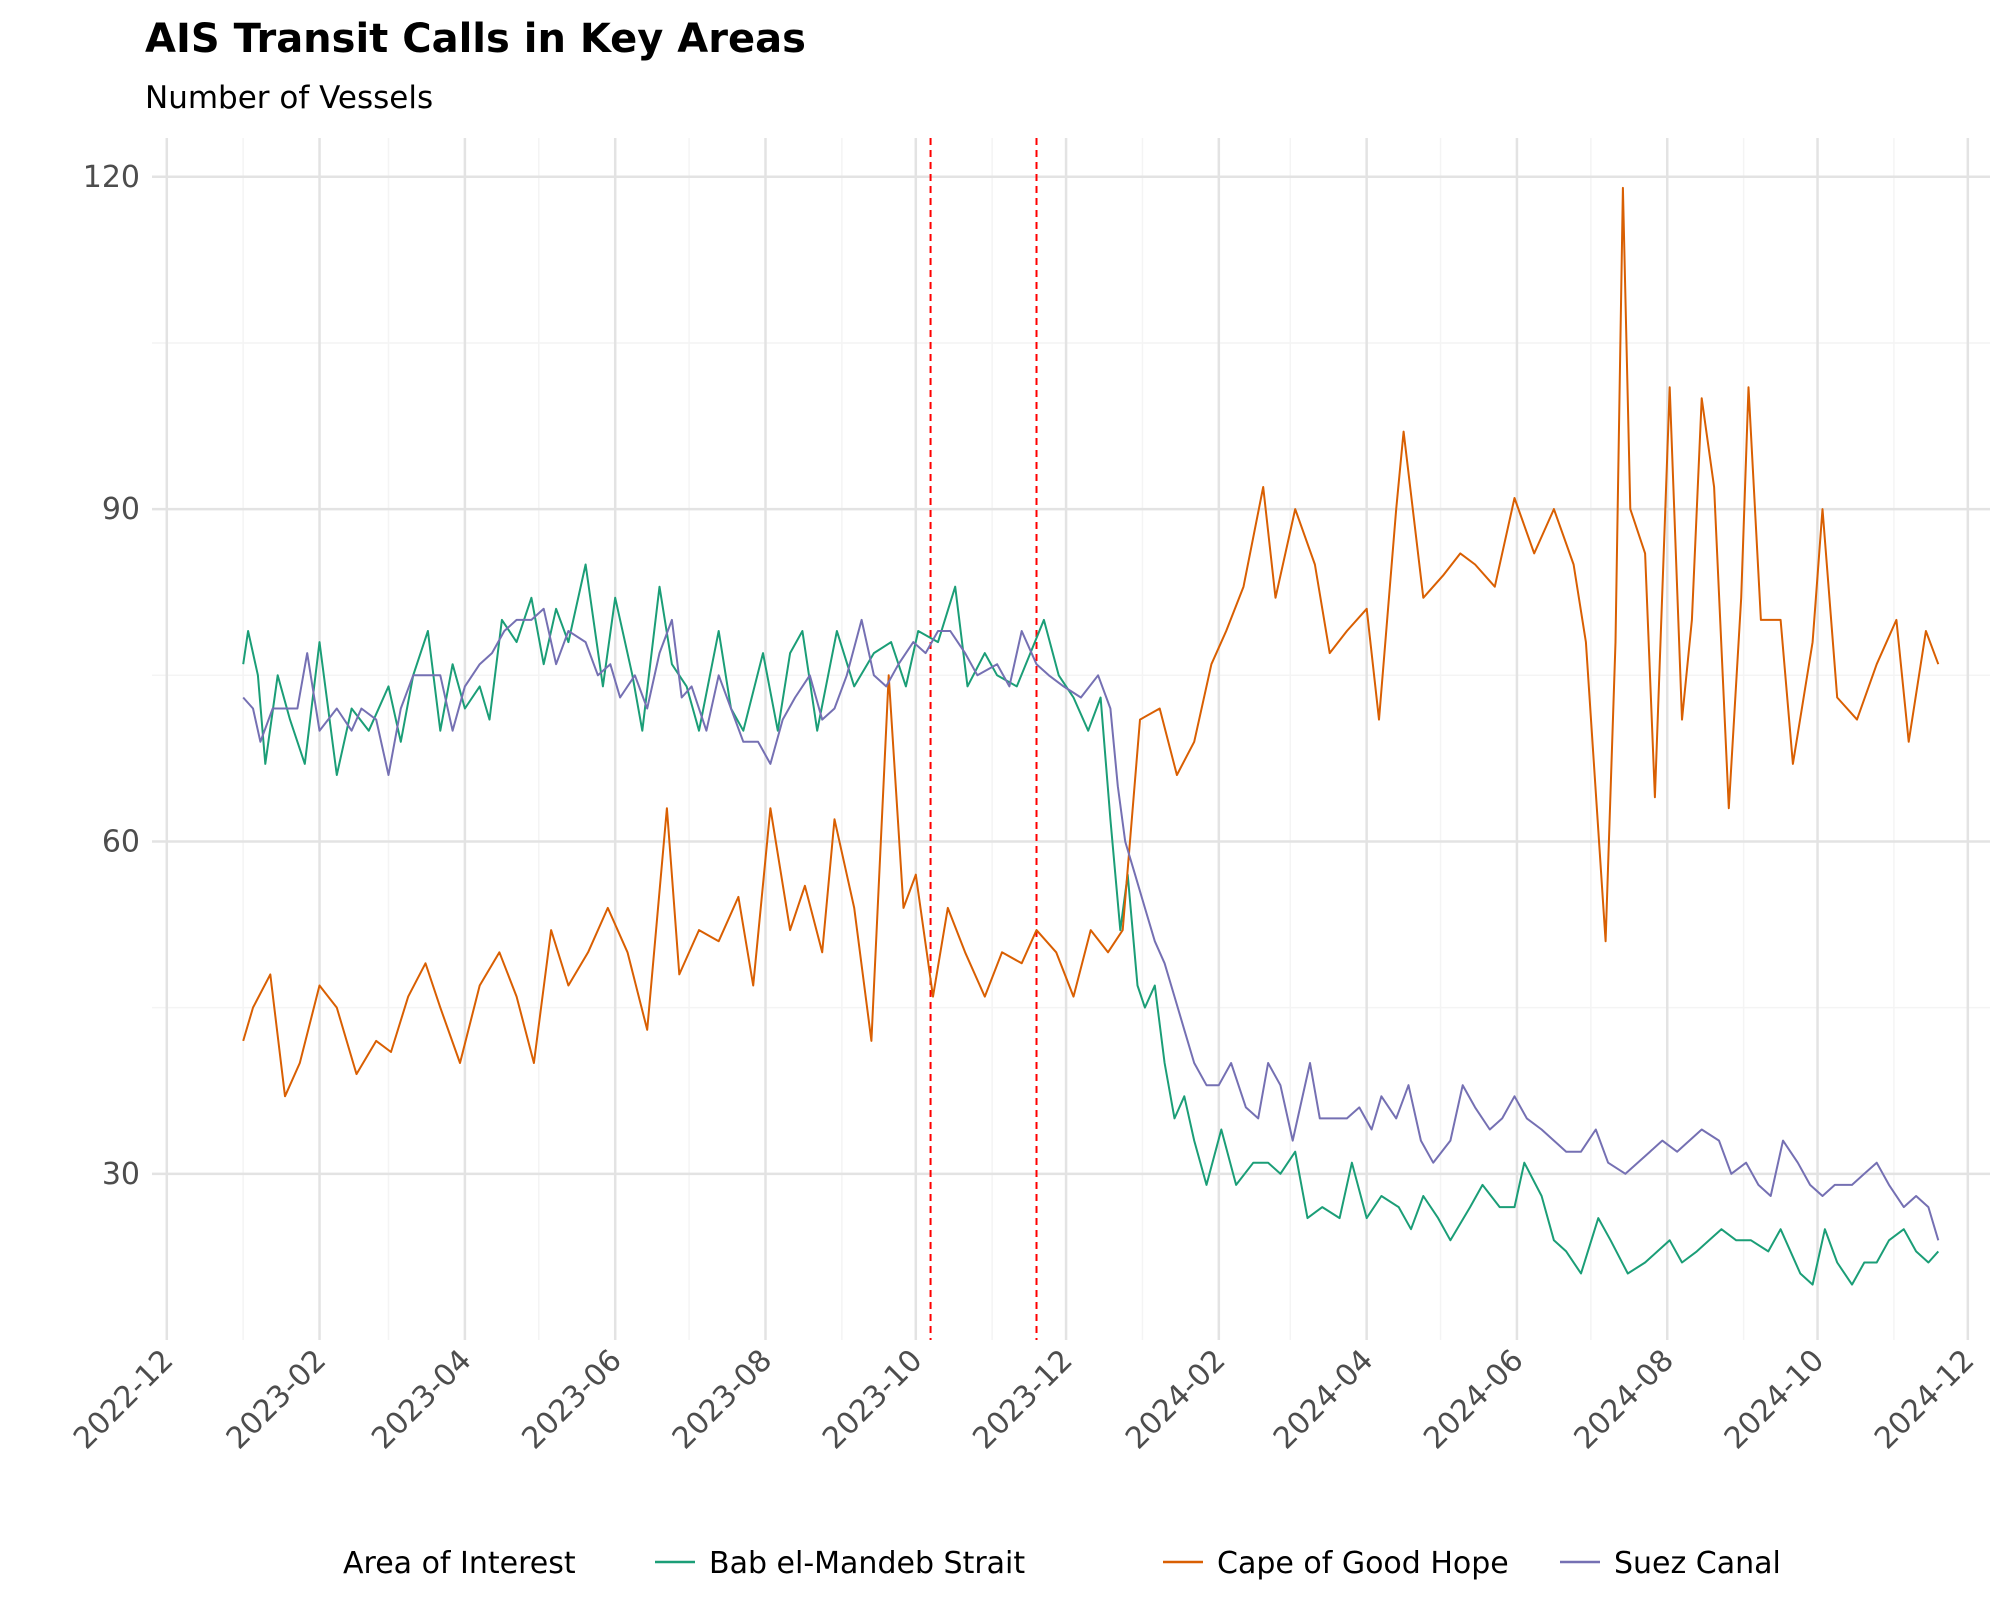 The height and width of the screenshot is (1600, 2000). What do you see at coordinates (867, 1563) in the screenshot?
I see `legend-label: Bab el-Mandeb Strait` at bounding box center [867, 1563].